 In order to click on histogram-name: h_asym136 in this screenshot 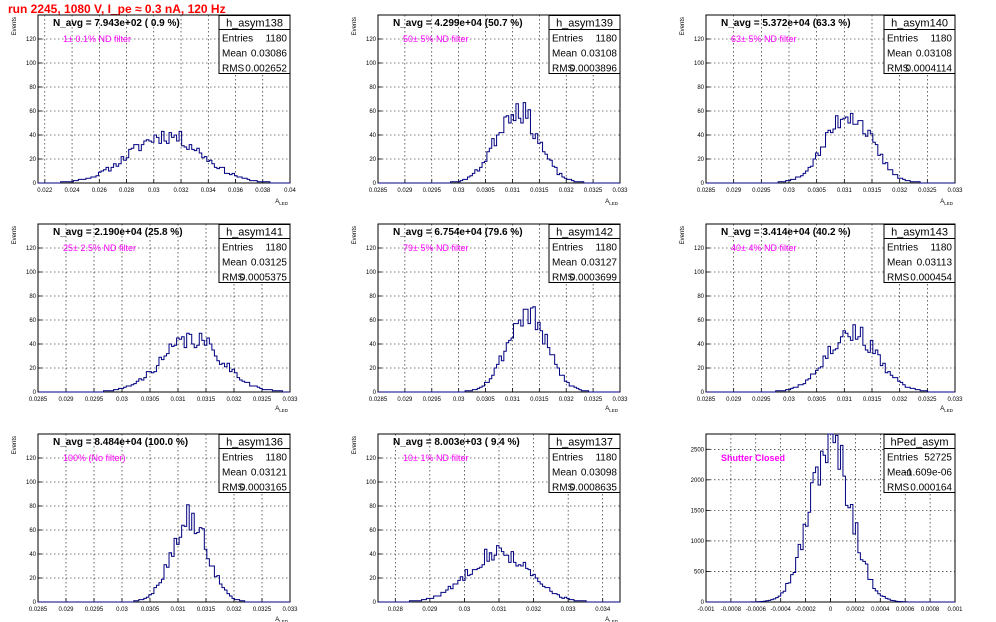, I will do `click(254, 443)`.